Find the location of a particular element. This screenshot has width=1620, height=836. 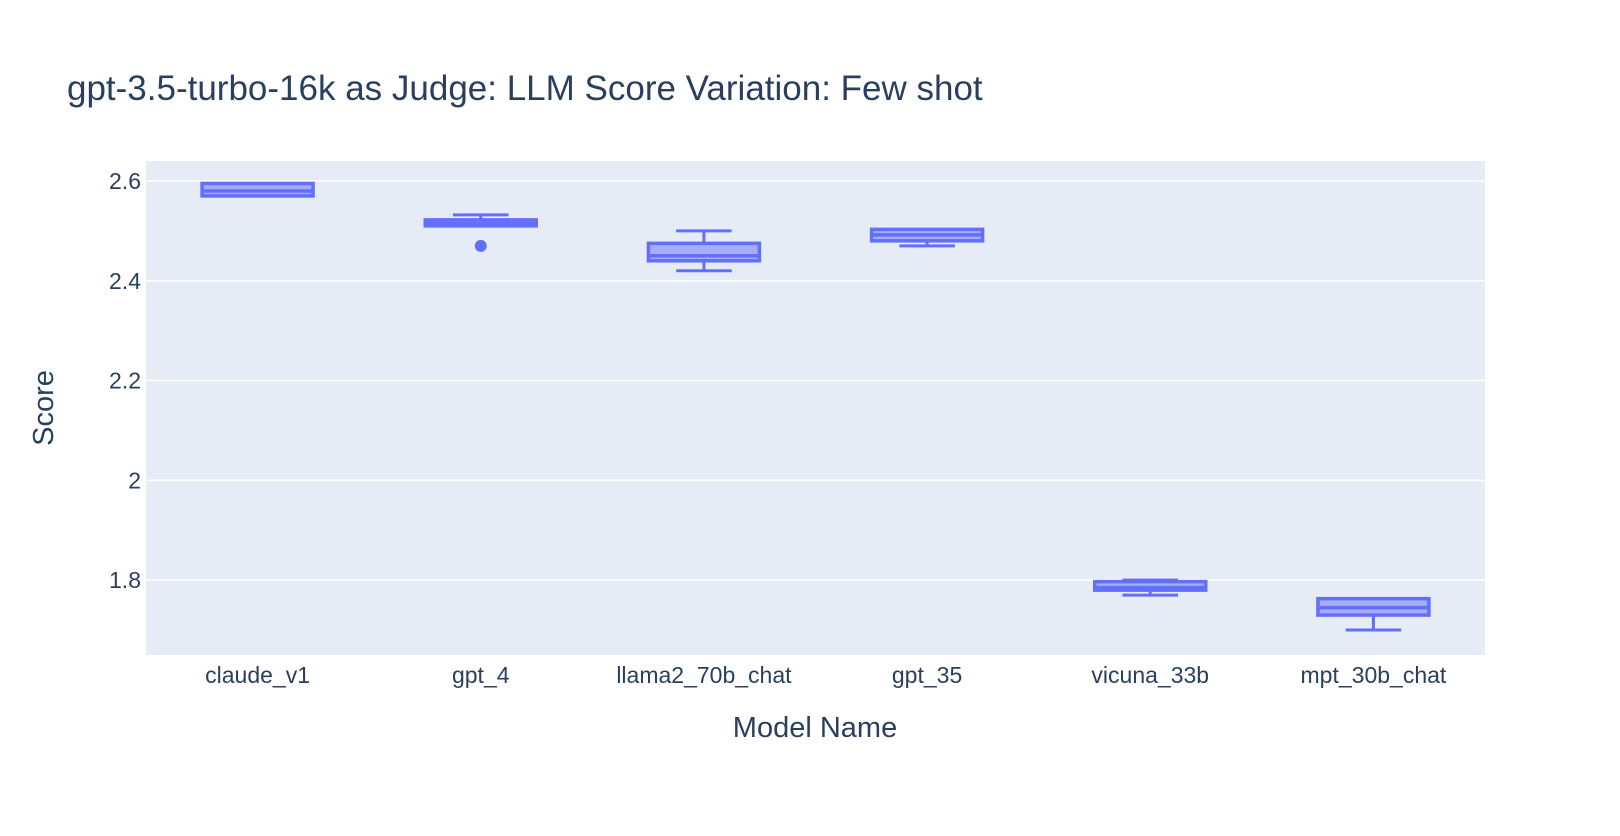

y-tick-label: 2.4 is located at coordinates (125, 281).